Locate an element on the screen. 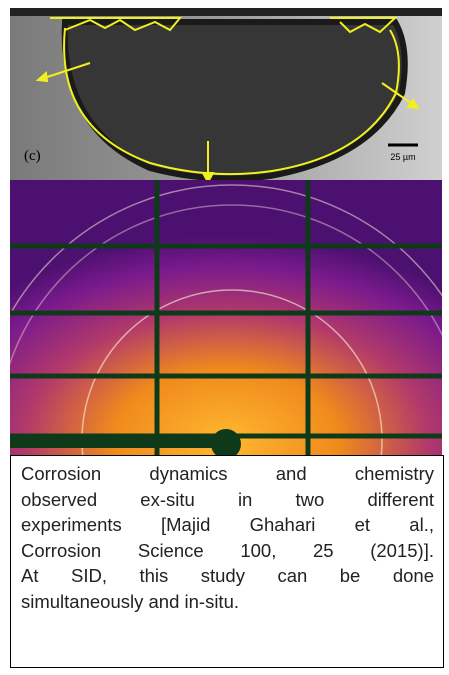 This screenshot has width=449, height=675. caption-line: observed ex-situ in two different is located at coordinates (227, 499).